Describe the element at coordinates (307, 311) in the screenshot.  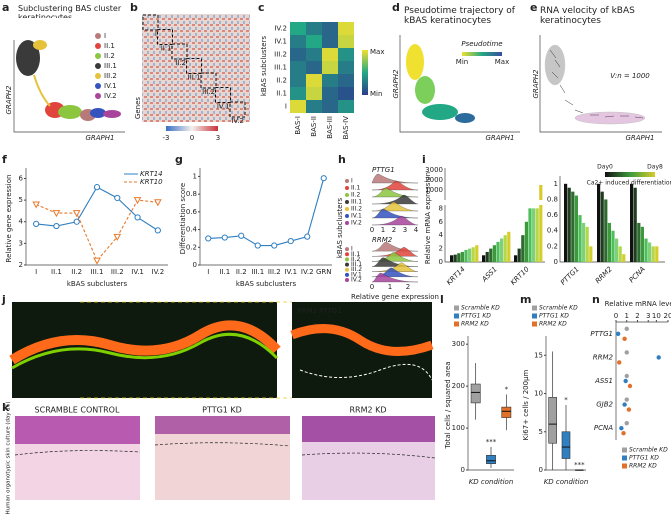
I see `stain-label: RRM2` at that location.